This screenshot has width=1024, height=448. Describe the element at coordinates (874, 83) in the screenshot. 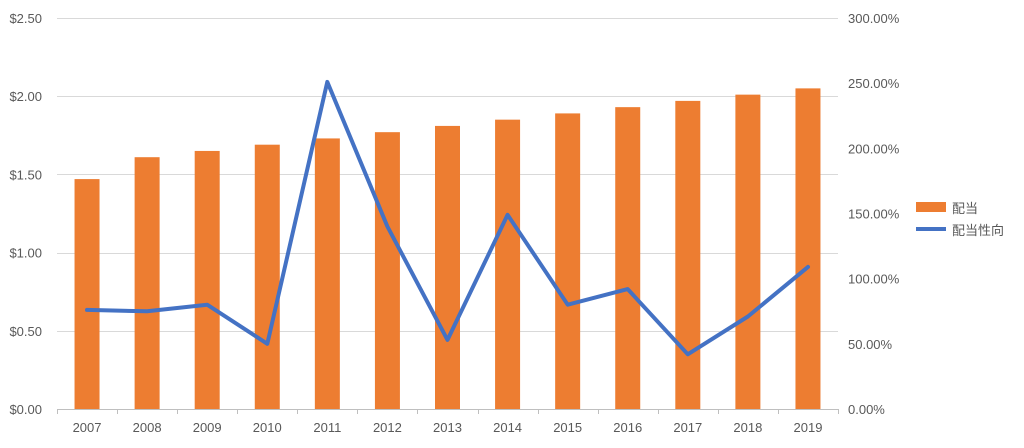

I see `right-tick-label: 250.00%` at that location.